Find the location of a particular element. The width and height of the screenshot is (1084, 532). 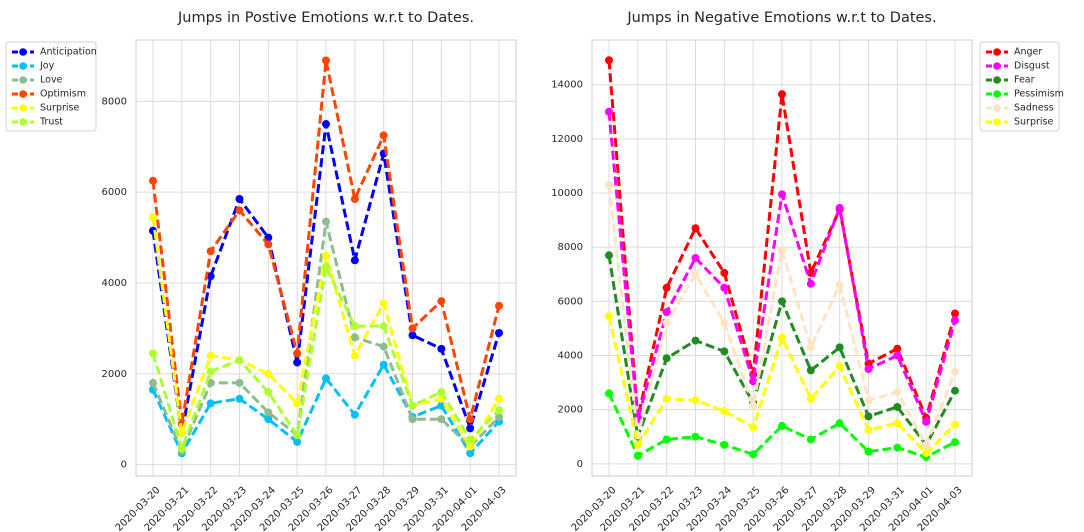

y-tick-label: 4000 is located at coordinates (570, 355).